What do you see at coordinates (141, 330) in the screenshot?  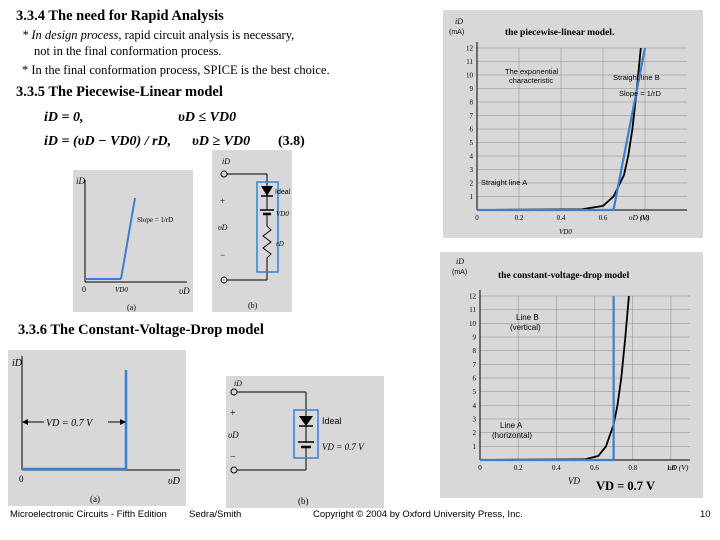 I see `heading-constant-voltage-drop: 3.3.6 The Constant-Voltage-Drop model` at bounding box center [141, 330].